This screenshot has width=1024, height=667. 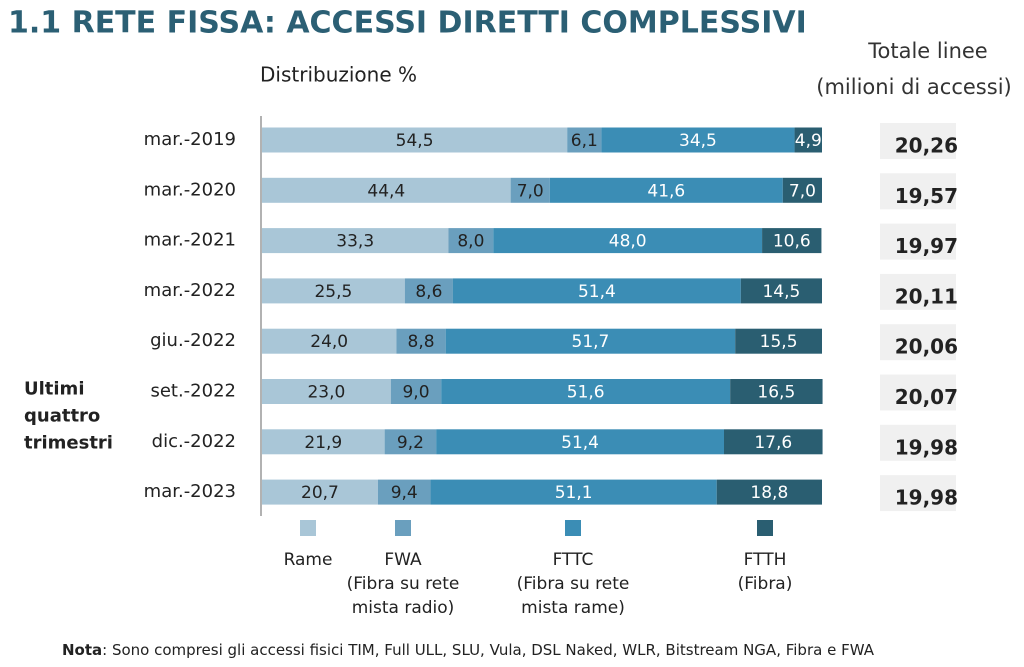 I want to click on total-label: 19,97, so click(x=926, y=246).